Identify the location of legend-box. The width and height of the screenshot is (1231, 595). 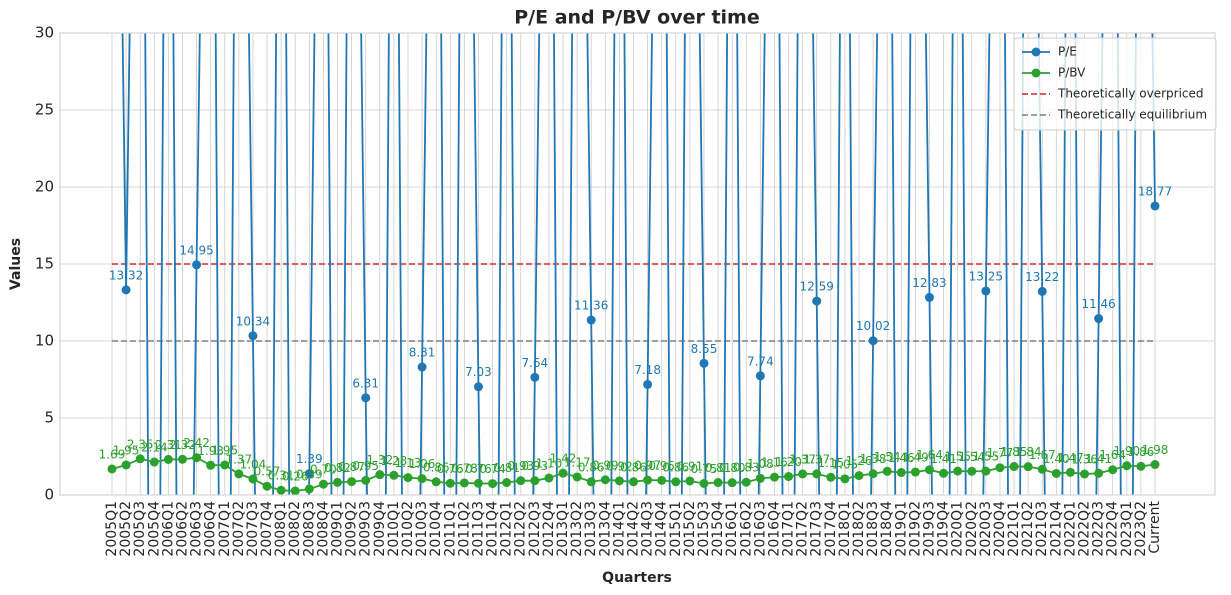
(1115, 84).